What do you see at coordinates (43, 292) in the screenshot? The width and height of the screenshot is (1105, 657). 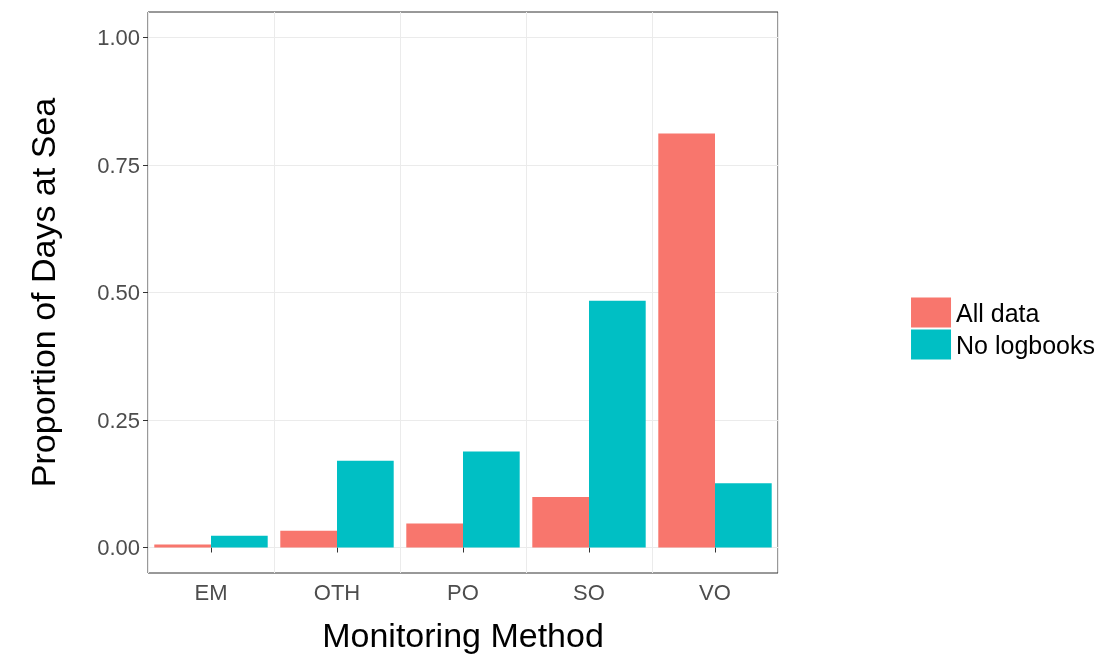 I see `y-axis-title: Proportion of Days at Sea` at bounding box center [43, 292].